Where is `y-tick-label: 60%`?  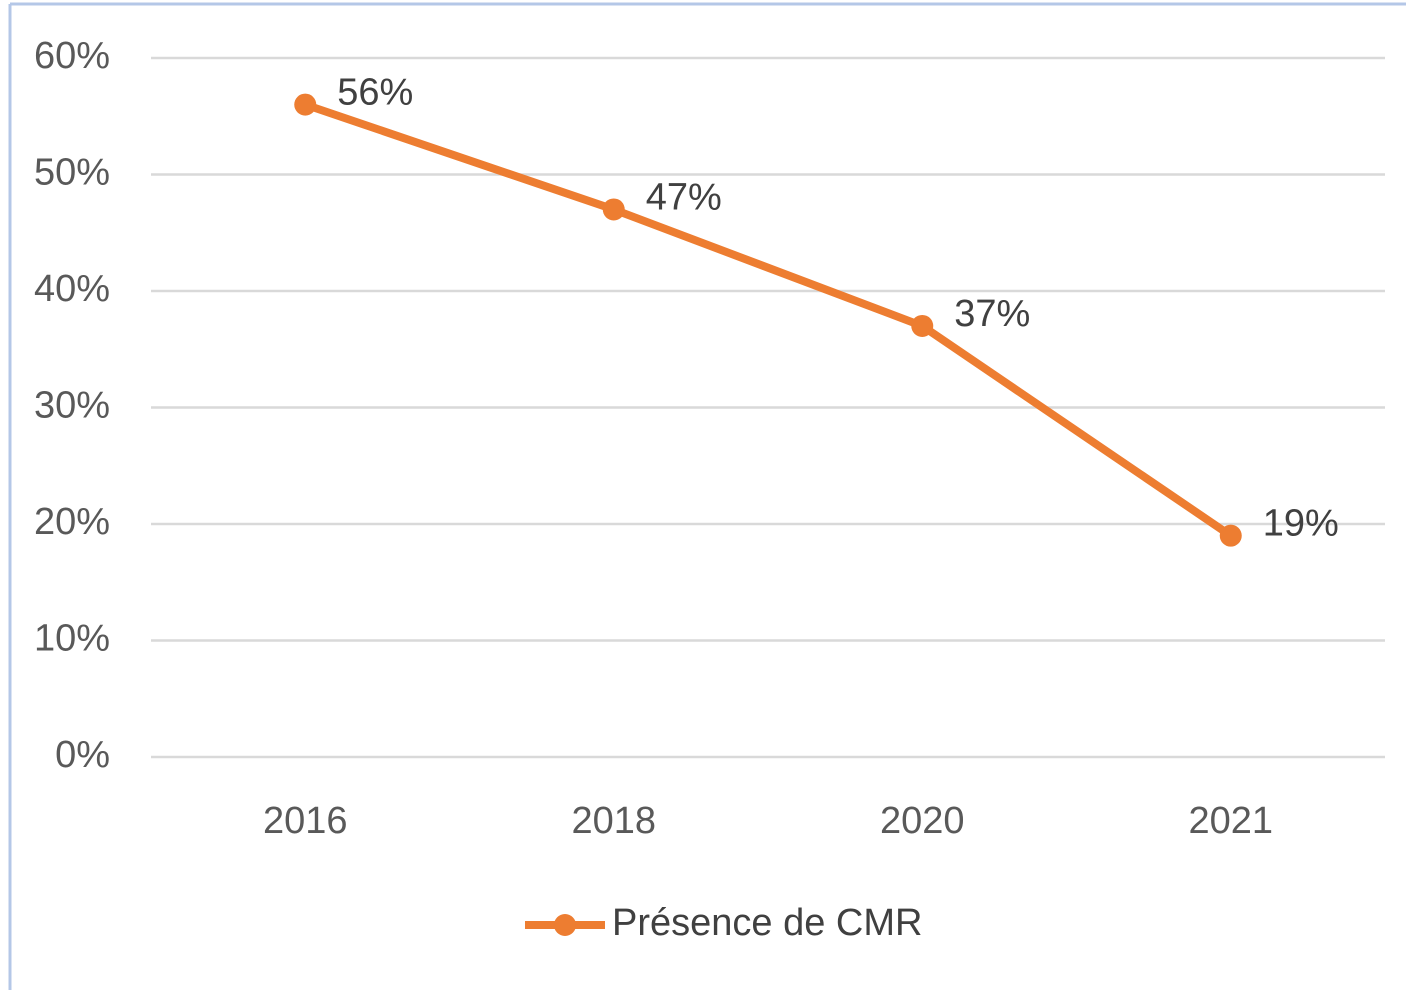 y-tick-label: 60% is located at coordinates (72, 56).